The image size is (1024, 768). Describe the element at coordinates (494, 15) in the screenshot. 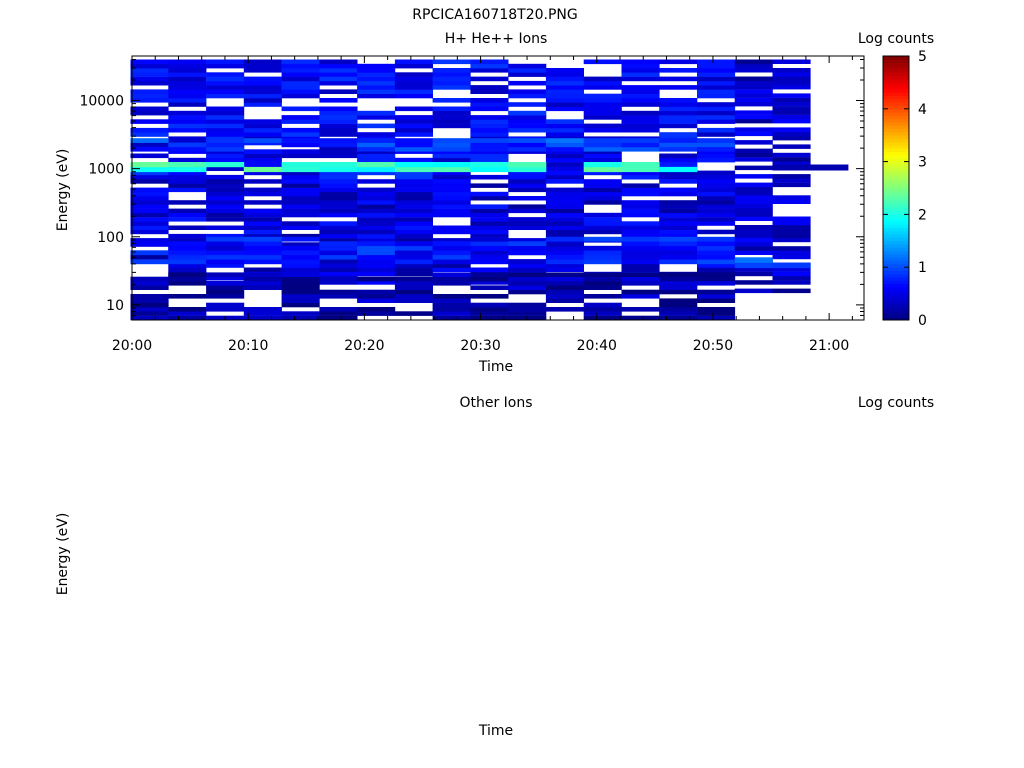

I see `figure-title: RPCICA160718T20.PNG` at that location.